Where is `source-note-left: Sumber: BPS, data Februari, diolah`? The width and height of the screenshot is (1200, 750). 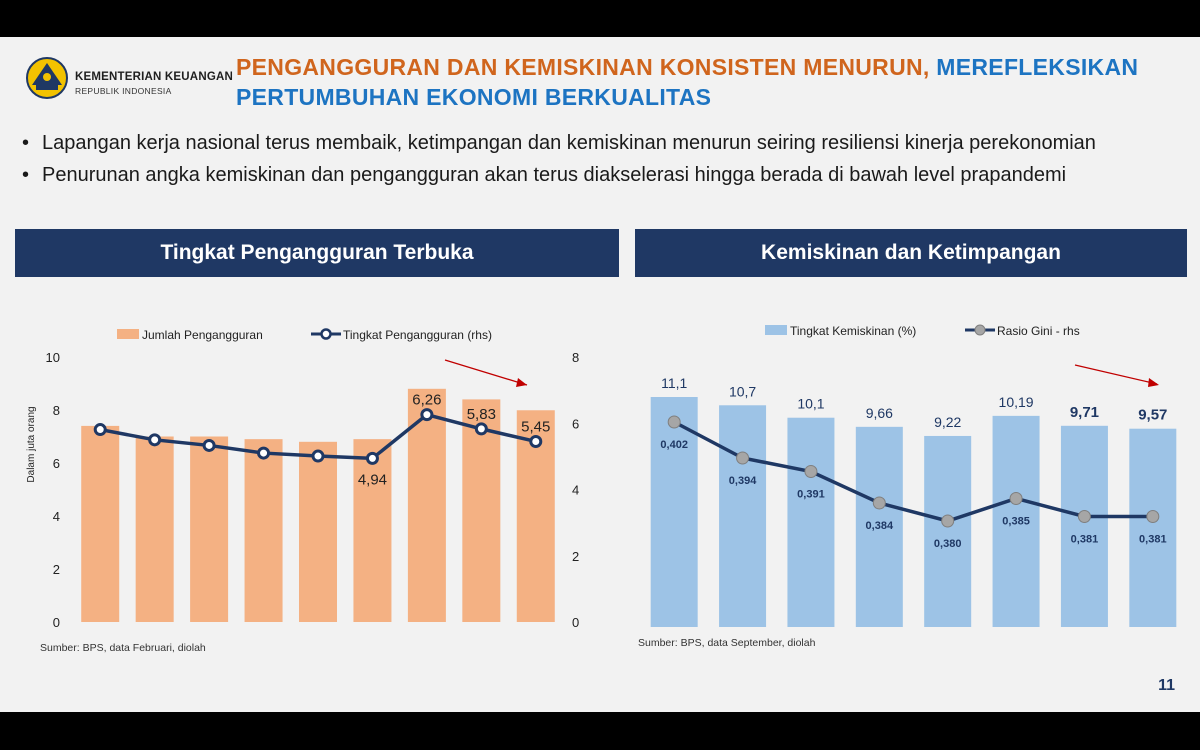
source-note-left: Sumber: BPS, data Februari, diolah is located at coordinates (123, 648).